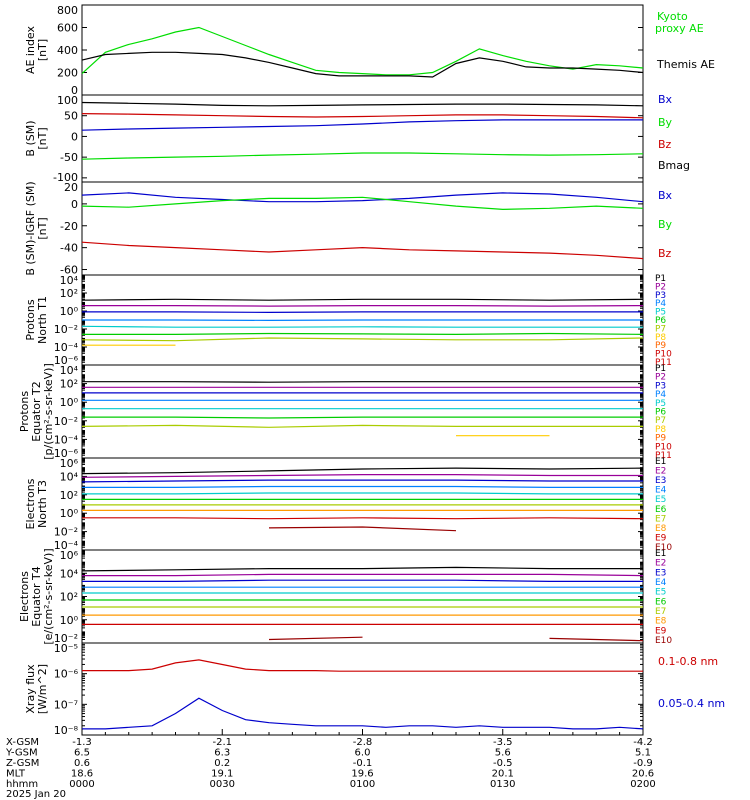 This screenshot has width=750, height=800. What do you see at coordinates (363, 742) in the screenshot?
I see `x-tick-label: -2.8` at bounding box center [363, 742].